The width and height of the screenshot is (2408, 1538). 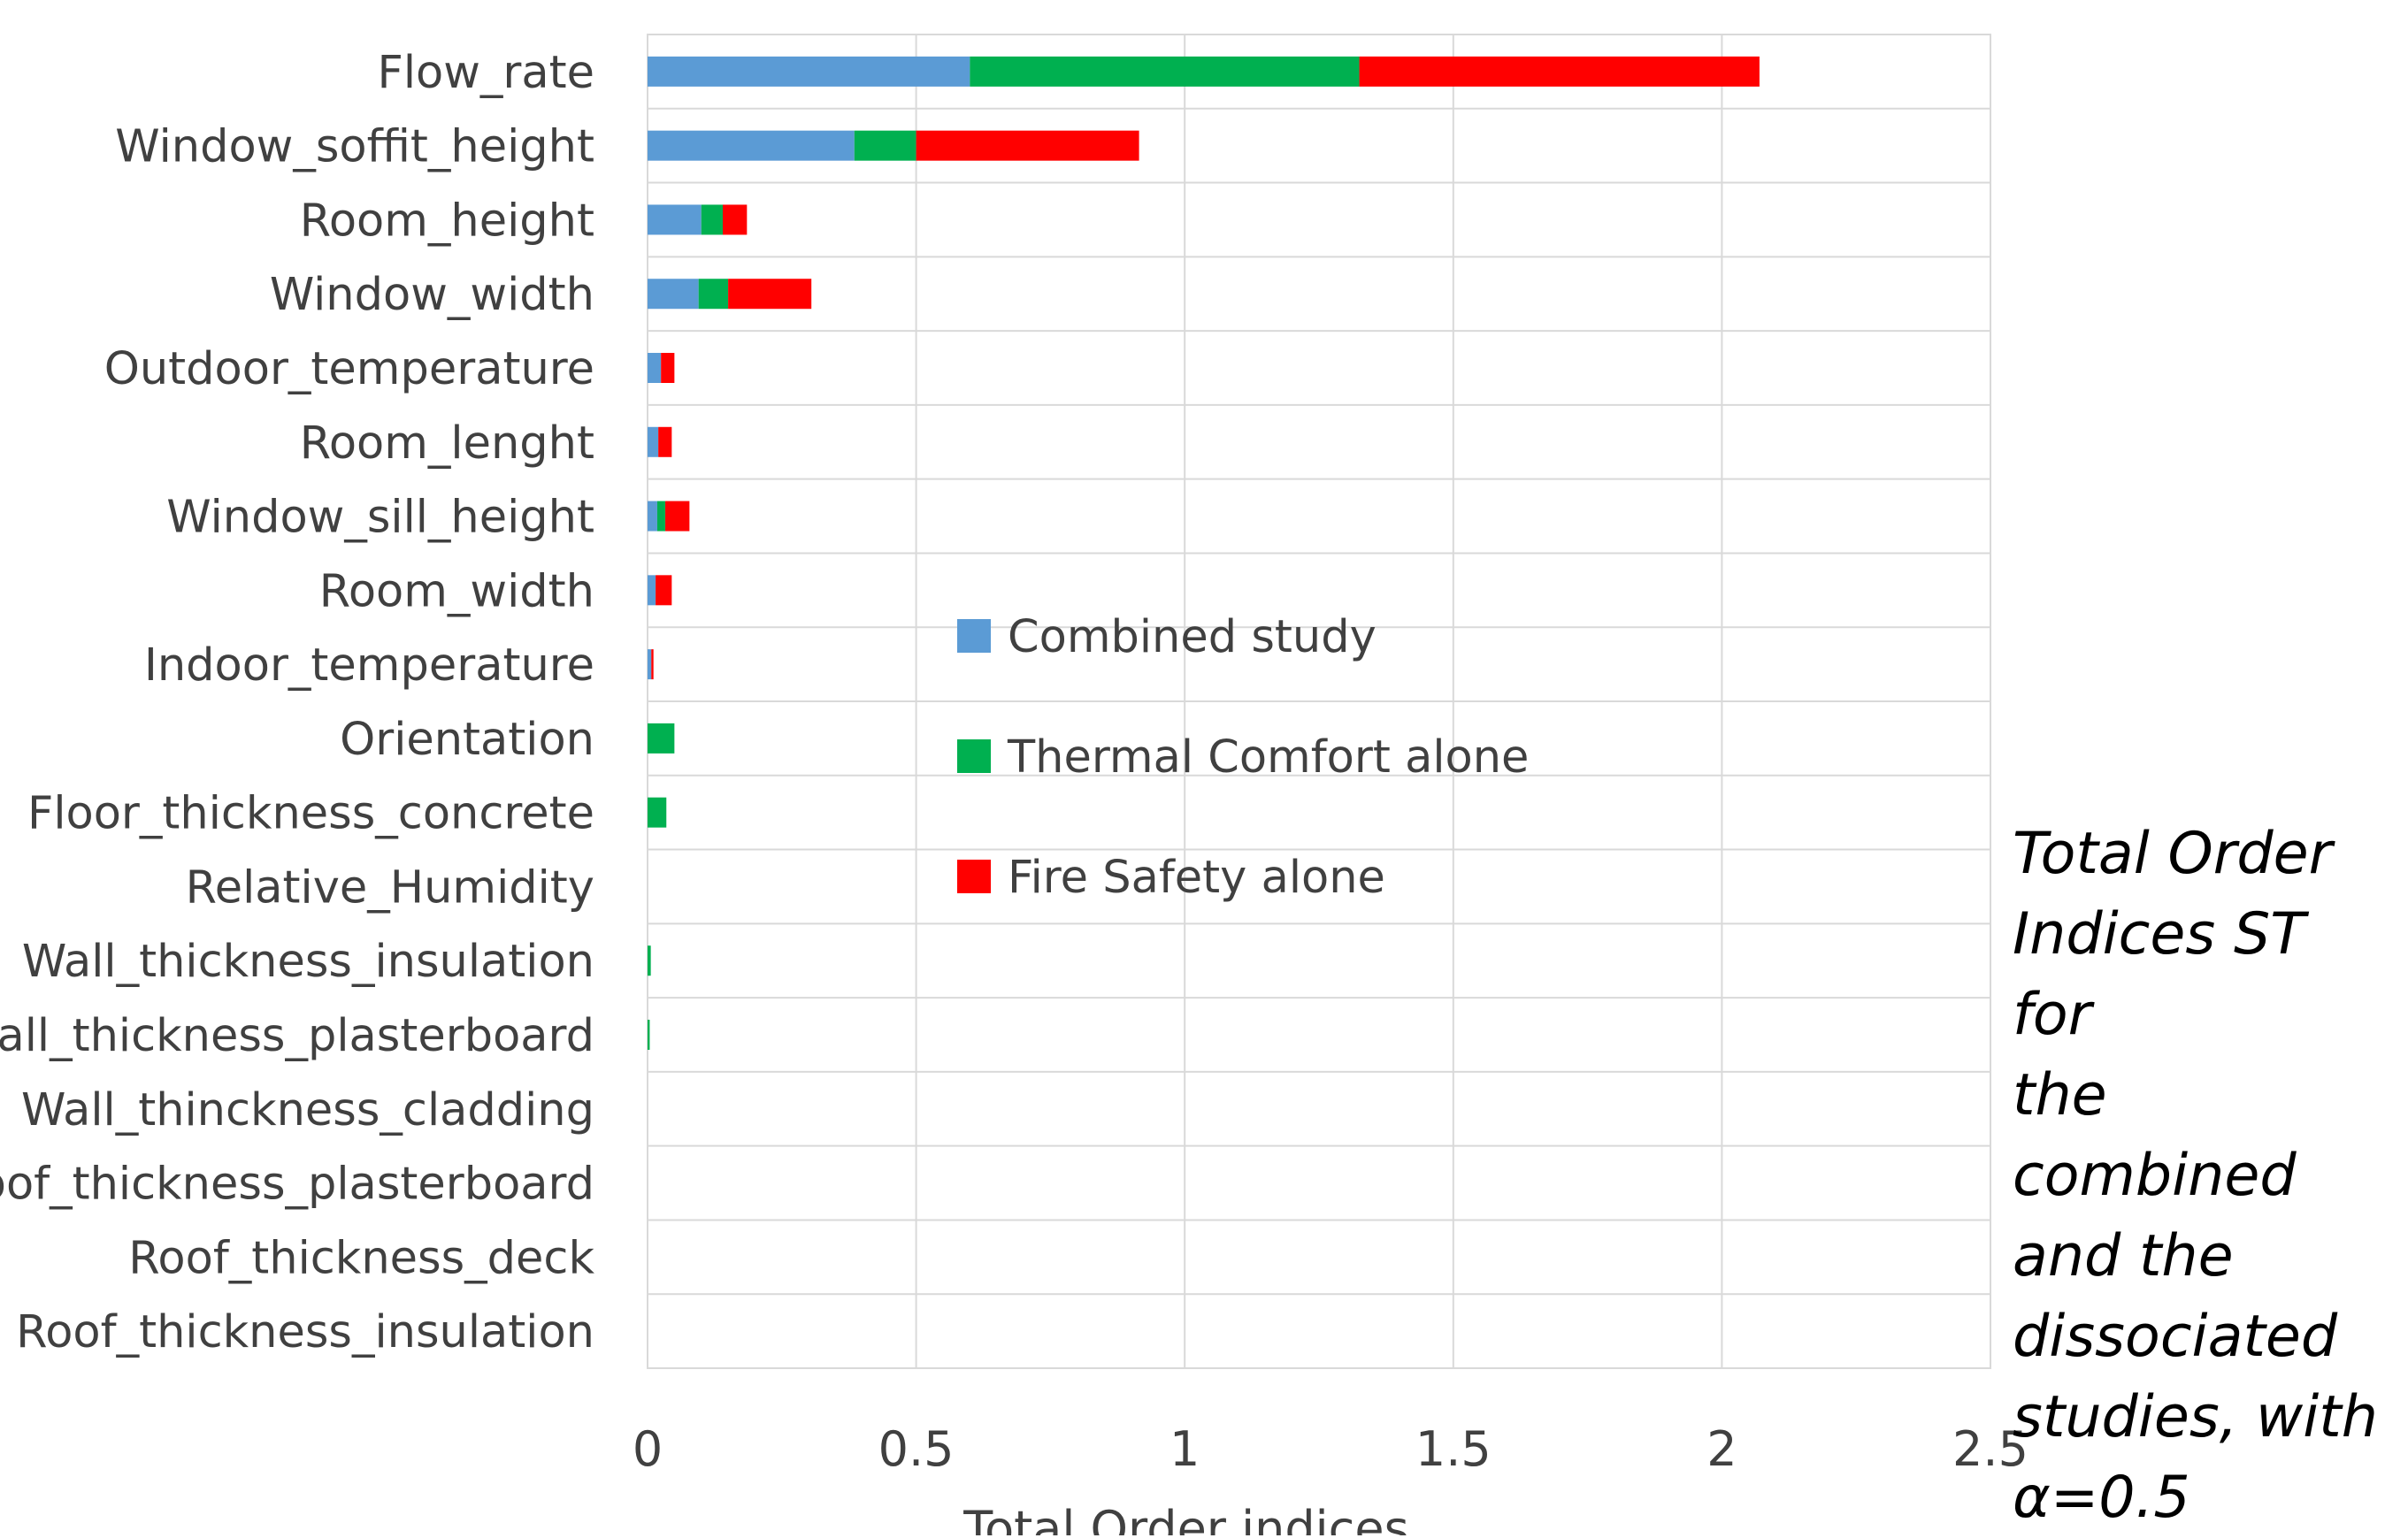 What do you see at coordinates (307, 1110) in the screenshot?
I see `category-label: Wall_thinckness_cladding` at bounding box center [307, 1110].